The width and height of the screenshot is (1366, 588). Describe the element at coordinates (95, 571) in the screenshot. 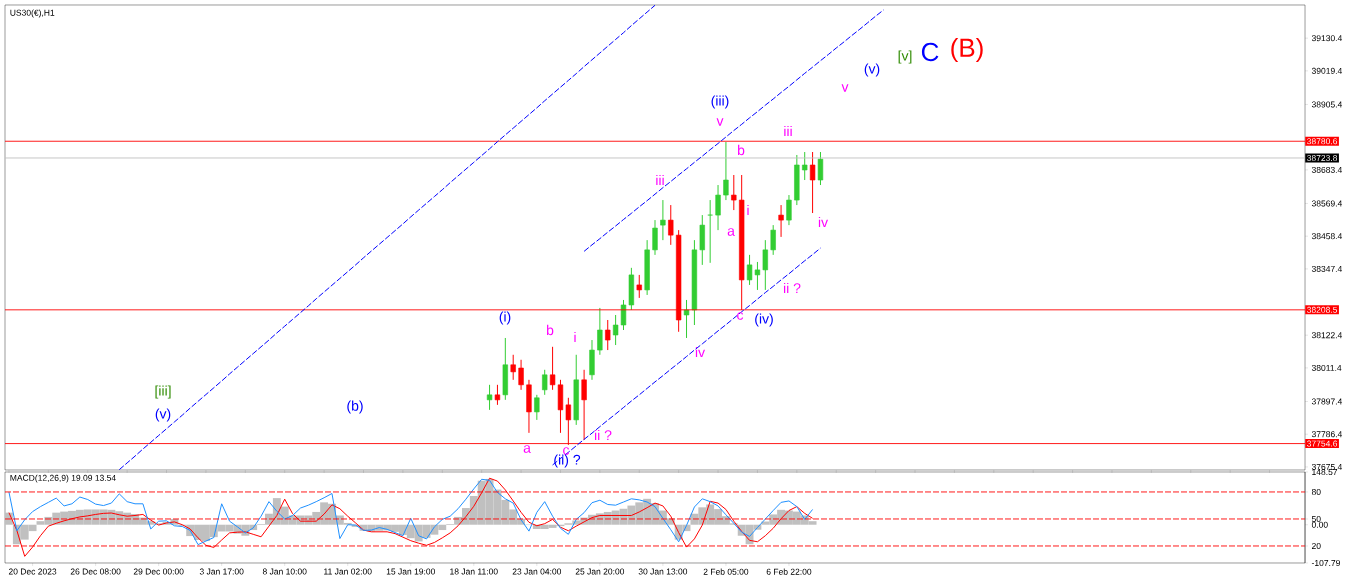

I see `x-tick-label: 26 Dec 08:00` at that location.